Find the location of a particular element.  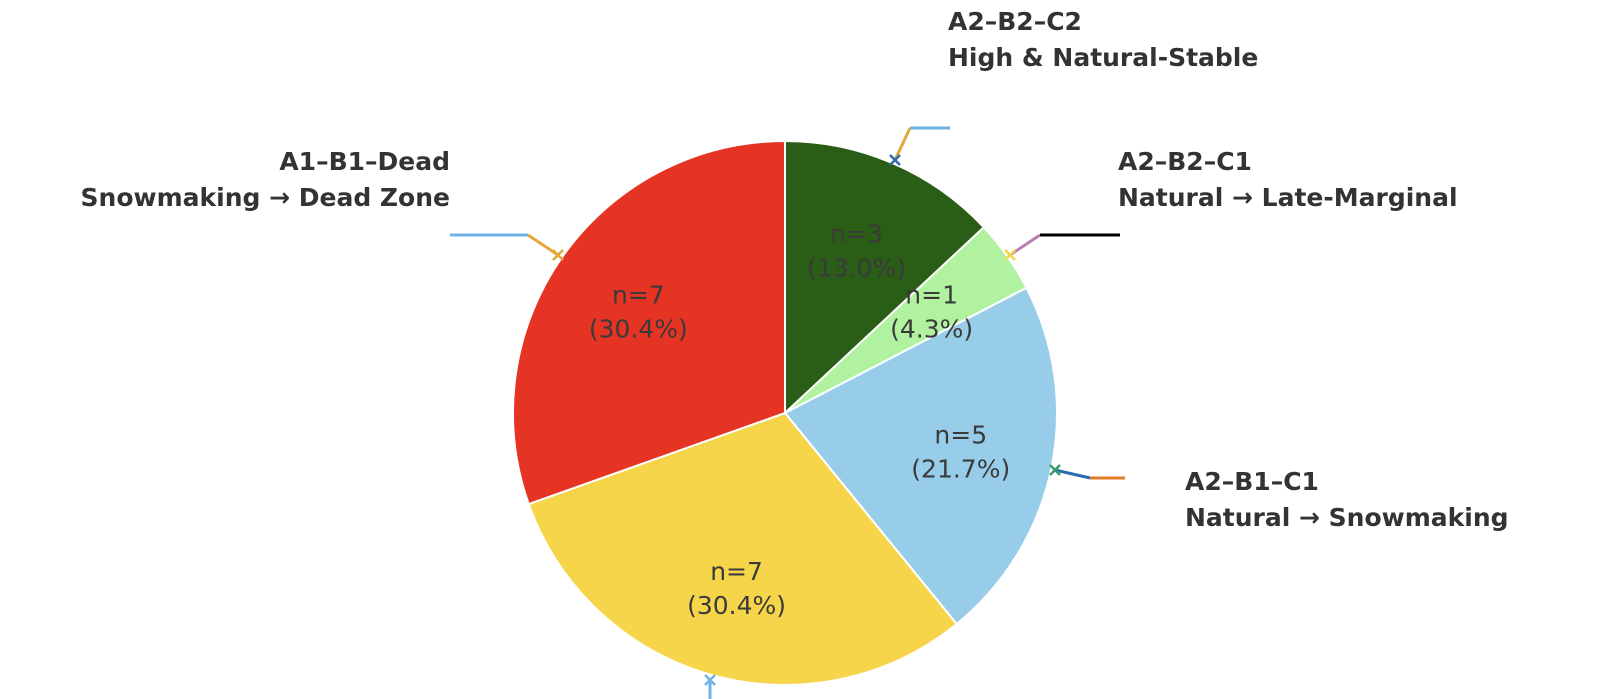

category-label-code: A2–B2–C2 is located at coordinates (1015, 21).